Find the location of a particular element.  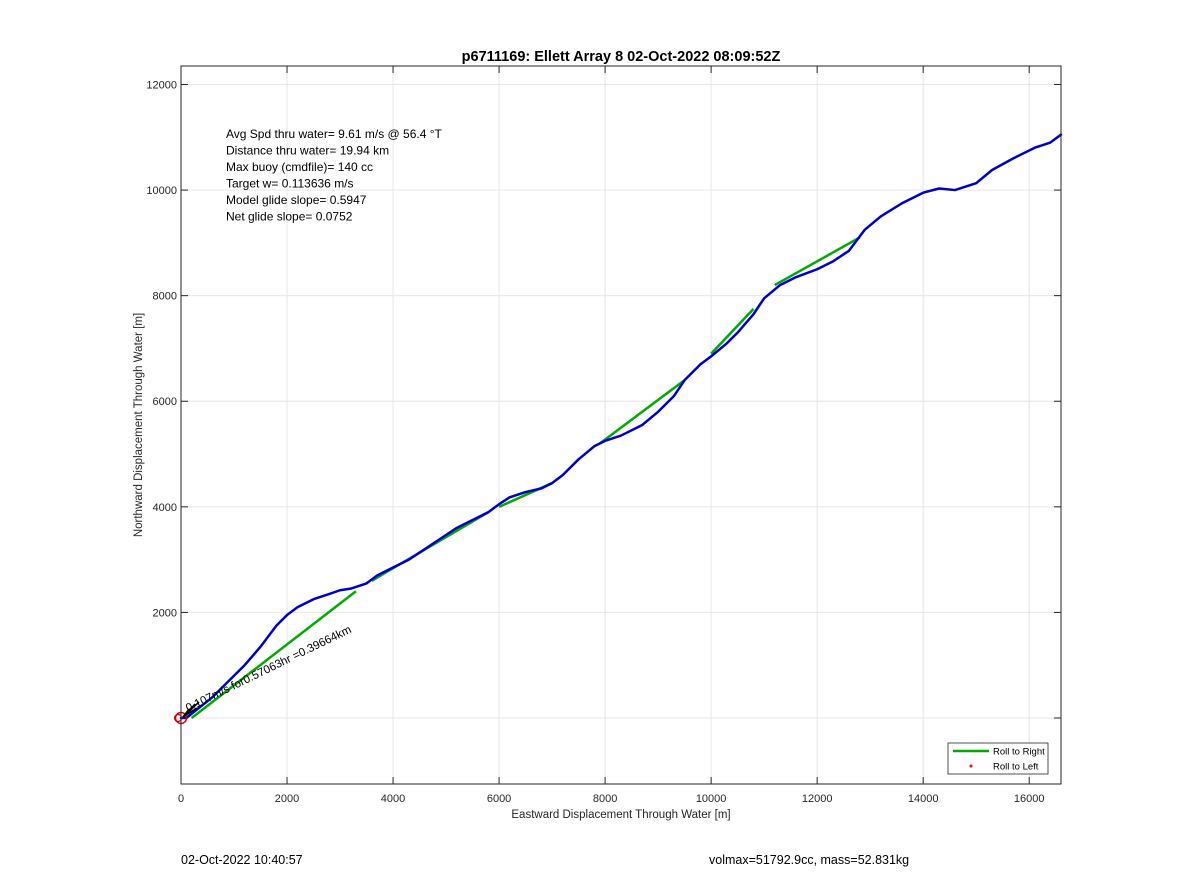

stats-annotation-line: Avg Spd thru water= 9.61 m/s @ 56.4 °T is located at coordinates (334, 134).